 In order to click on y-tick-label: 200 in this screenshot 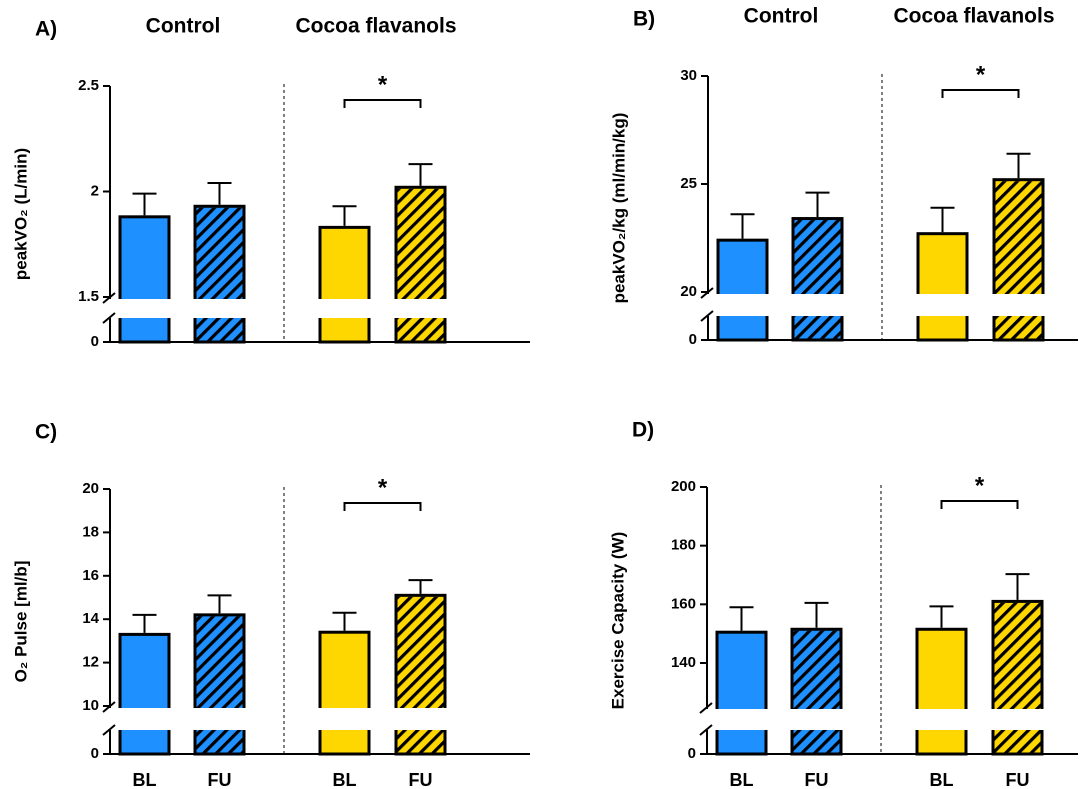, I will do `click(683, 486)`.